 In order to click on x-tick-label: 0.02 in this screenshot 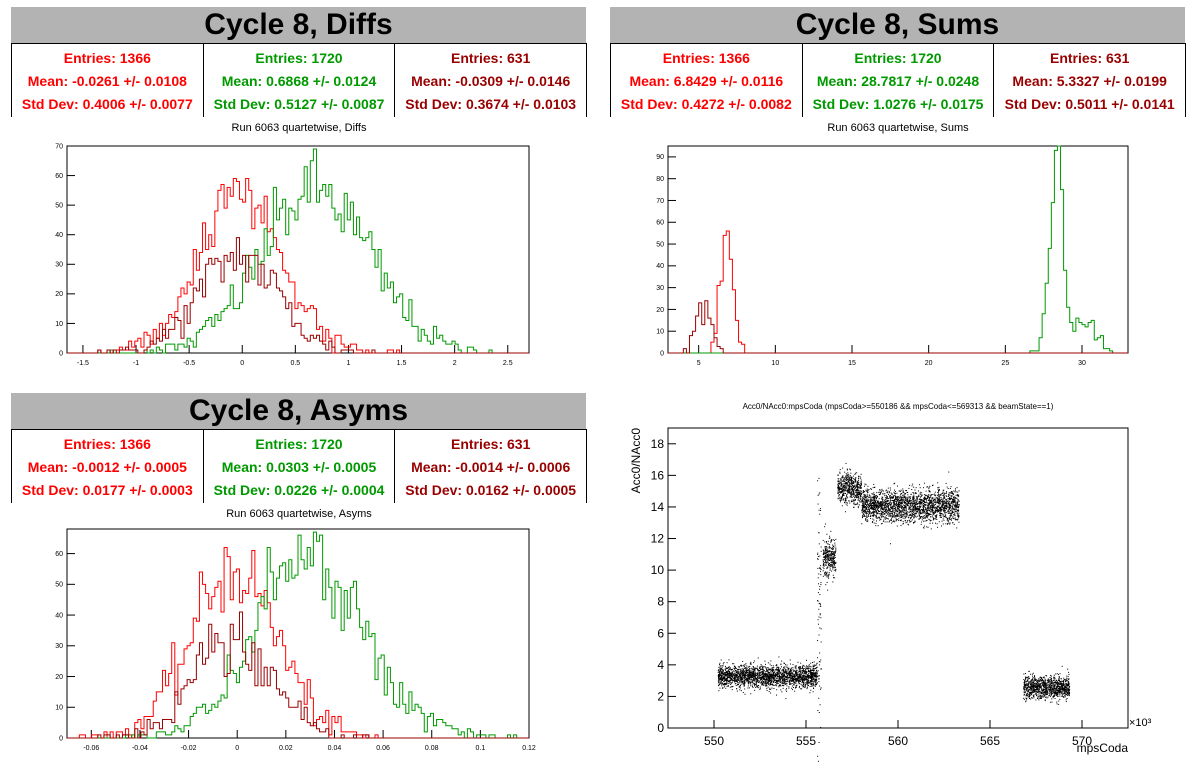, I will do `click(286, 748)`.